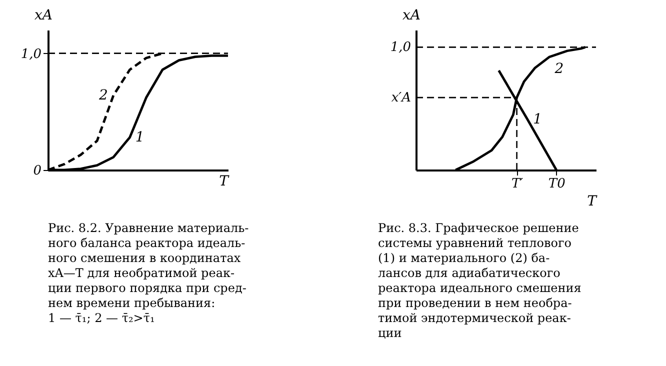  What do you see at coordinates (390, 333) in the screenshot?
I see `text: ции` at bounding box center [390, 333].